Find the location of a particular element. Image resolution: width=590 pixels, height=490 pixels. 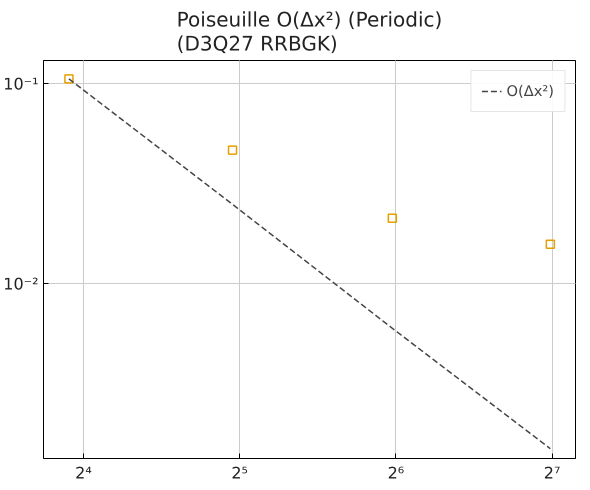

chart-subtitle: (D3Q27 RRBGK) is located at coordinates (257, 44).